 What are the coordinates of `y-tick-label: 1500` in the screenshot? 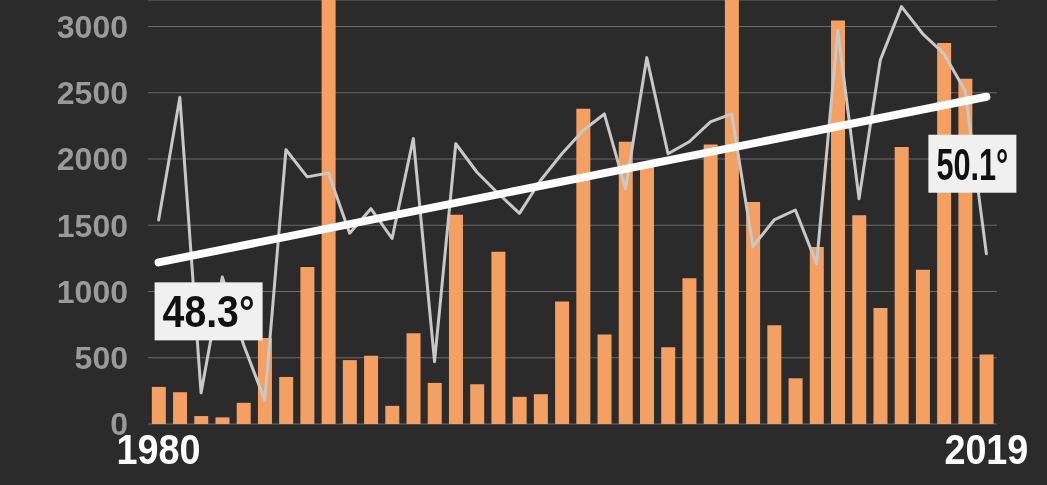 It's located at (92, 225).